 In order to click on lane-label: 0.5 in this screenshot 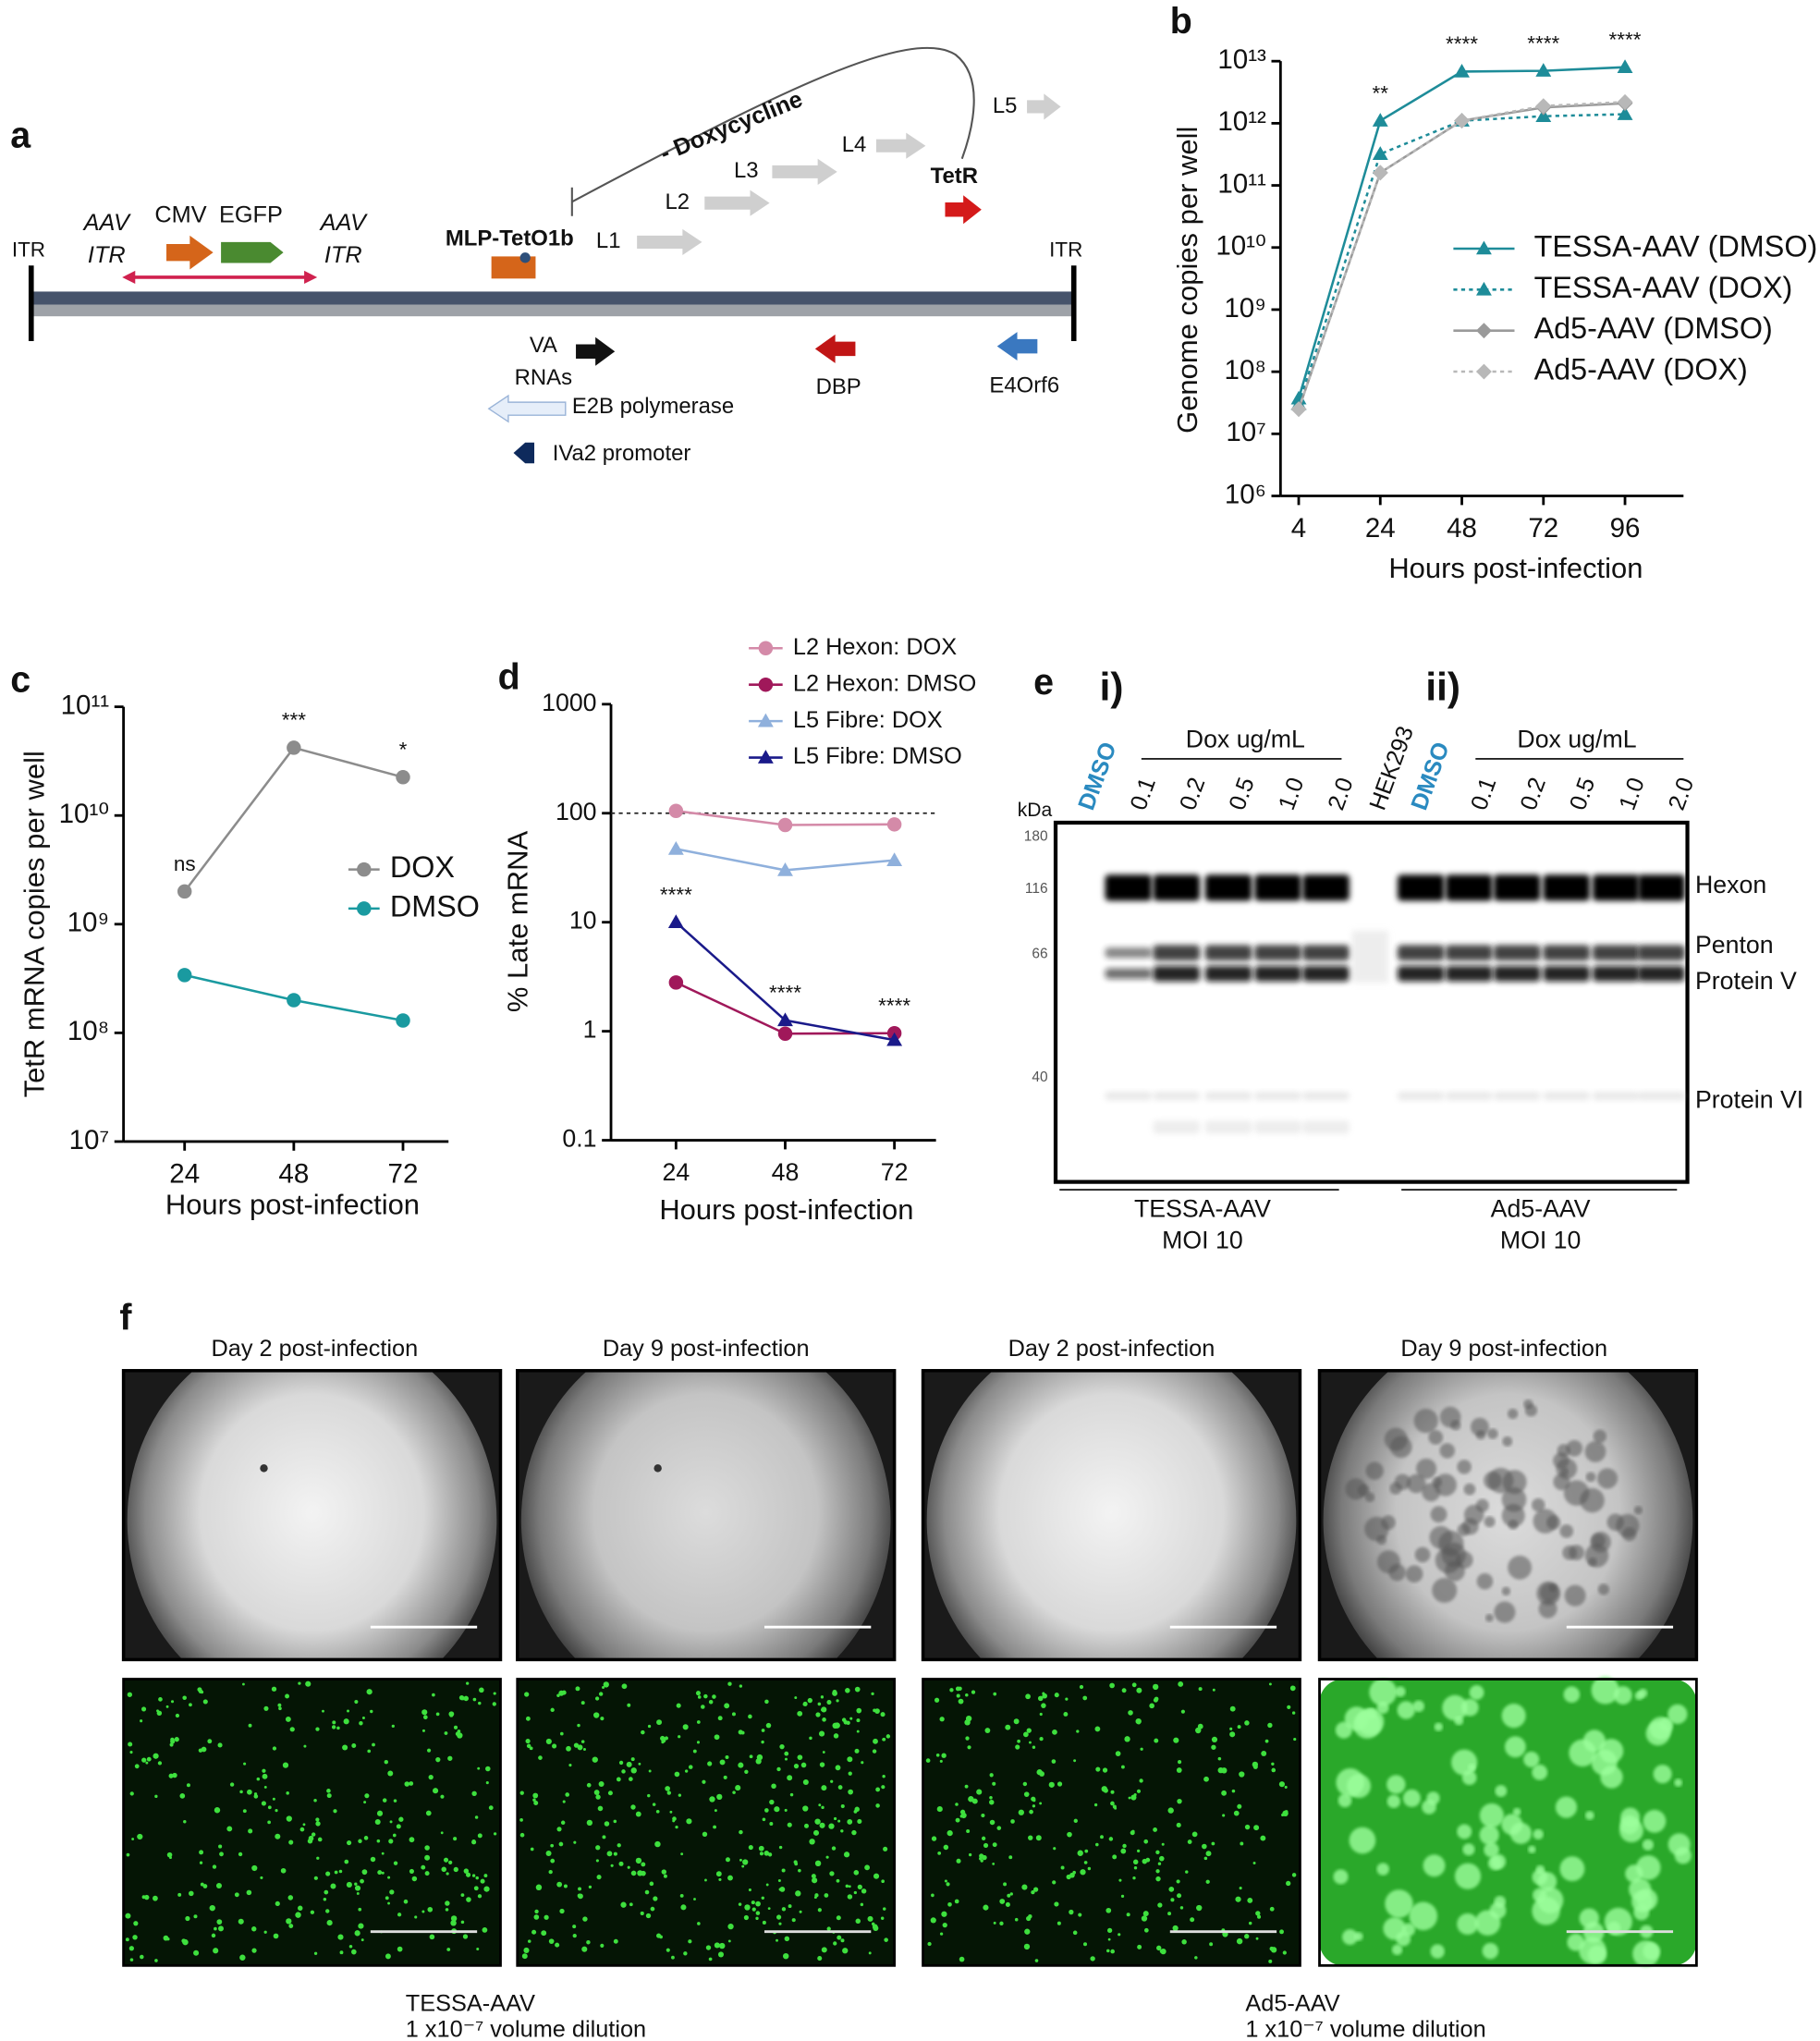, I will do `click(1582, 794)`.